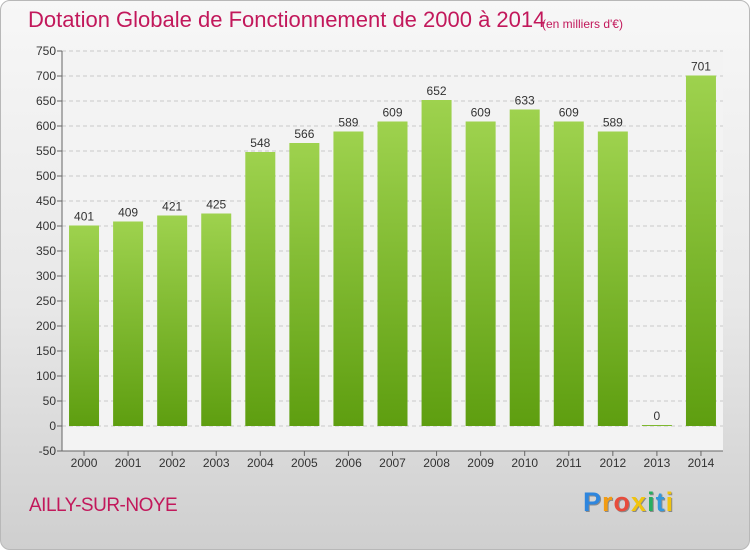  What do you see at coordinates (480, 463) in the screenshot?
I see `x-tick-label: 2009` at bounding box center [480, 463].